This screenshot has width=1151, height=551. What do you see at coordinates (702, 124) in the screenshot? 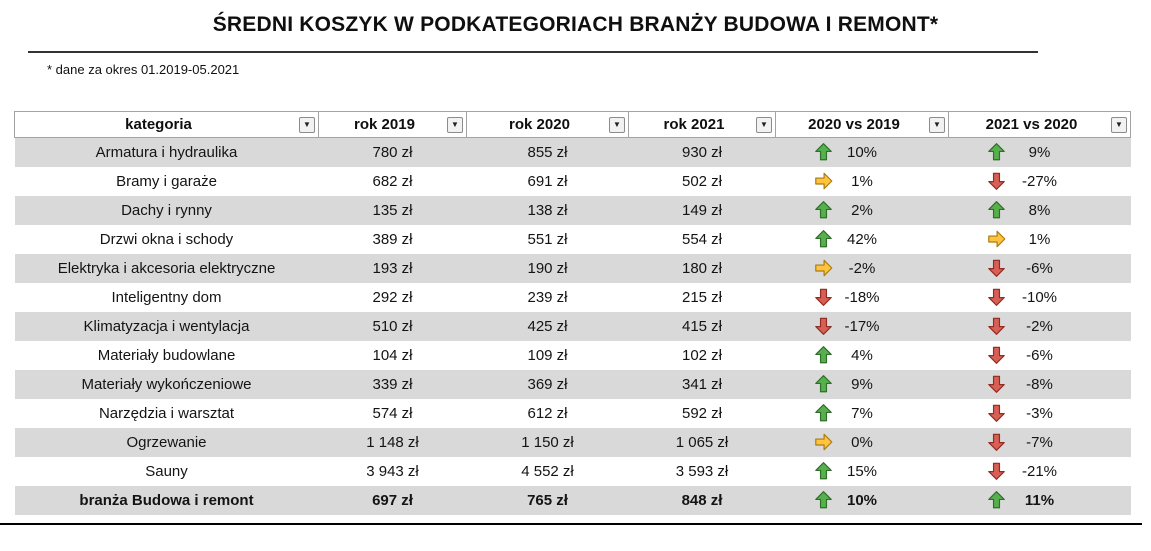
I see `header-rok-2021: rok 2021 ▼` at bounding box center [702, 124].